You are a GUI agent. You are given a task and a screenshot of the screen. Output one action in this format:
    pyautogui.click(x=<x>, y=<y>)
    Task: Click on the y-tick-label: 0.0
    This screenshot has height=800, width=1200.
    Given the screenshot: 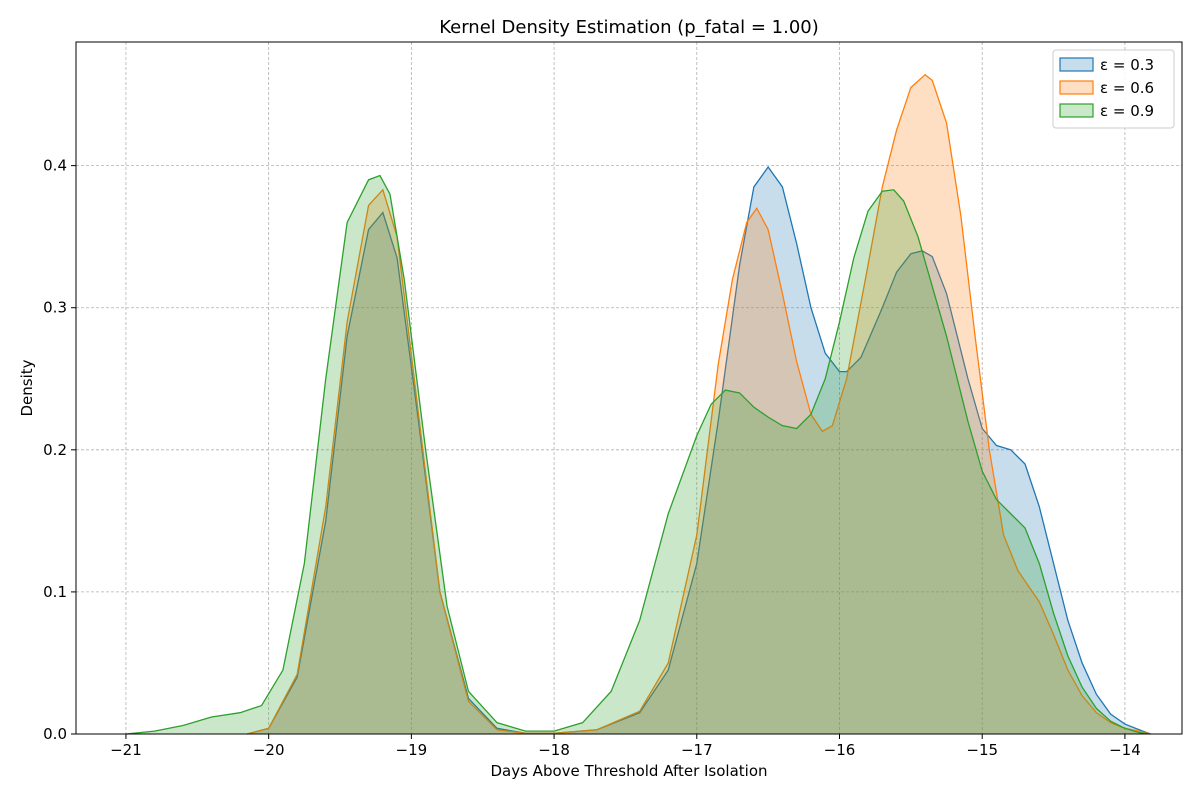 What is the action you would take?
    pyautogui.click(x=55, y=734)
    